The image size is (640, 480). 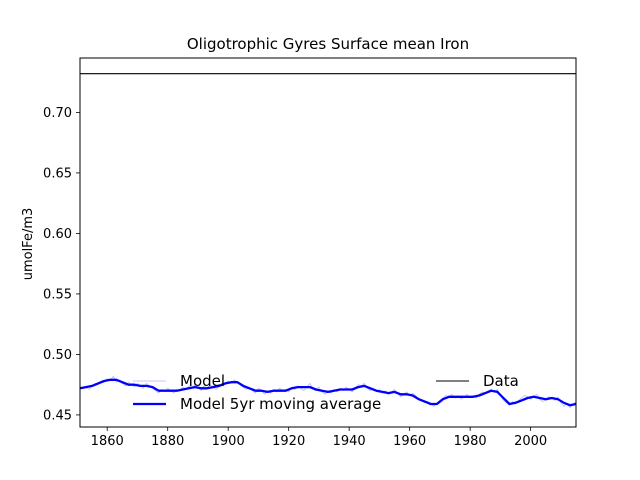 What do you see at coordinates (530, 441) in the screenshot?
I see `x-tick-label: 2000` at bounding box center [530, 441].